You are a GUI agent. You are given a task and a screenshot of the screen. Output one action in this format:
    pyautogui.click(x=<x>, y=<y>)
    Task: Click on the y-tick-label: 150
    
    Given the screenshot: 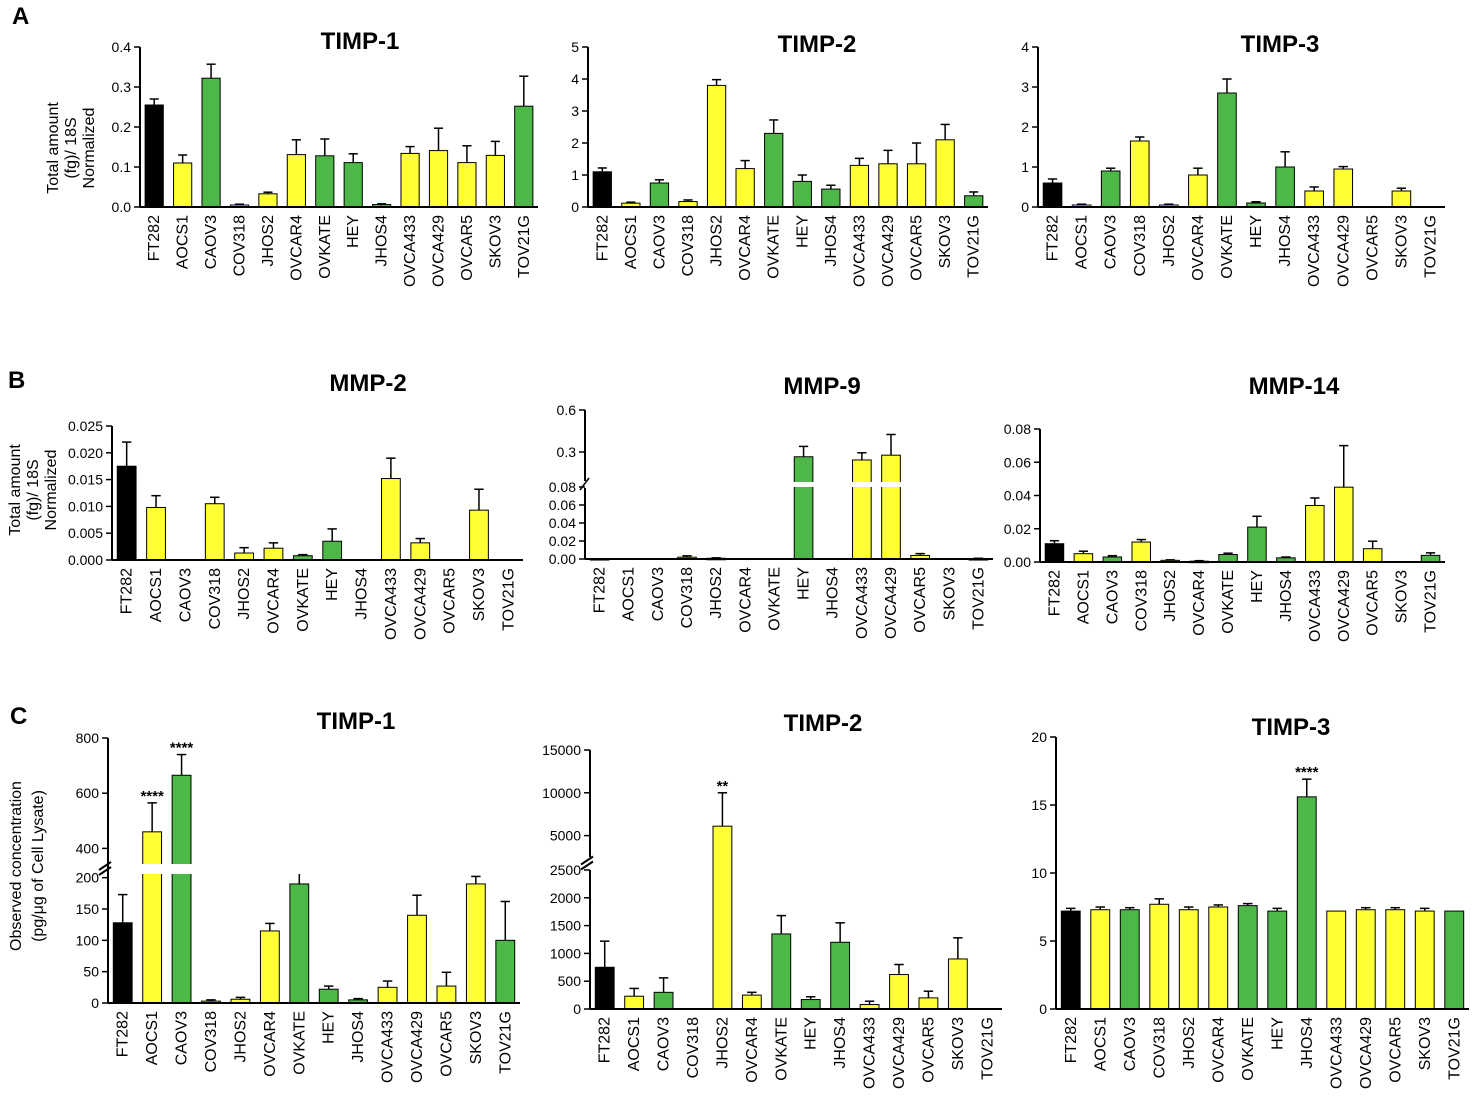 What is the action you would take?
    pyautogui.click(x=88, y=909)
    